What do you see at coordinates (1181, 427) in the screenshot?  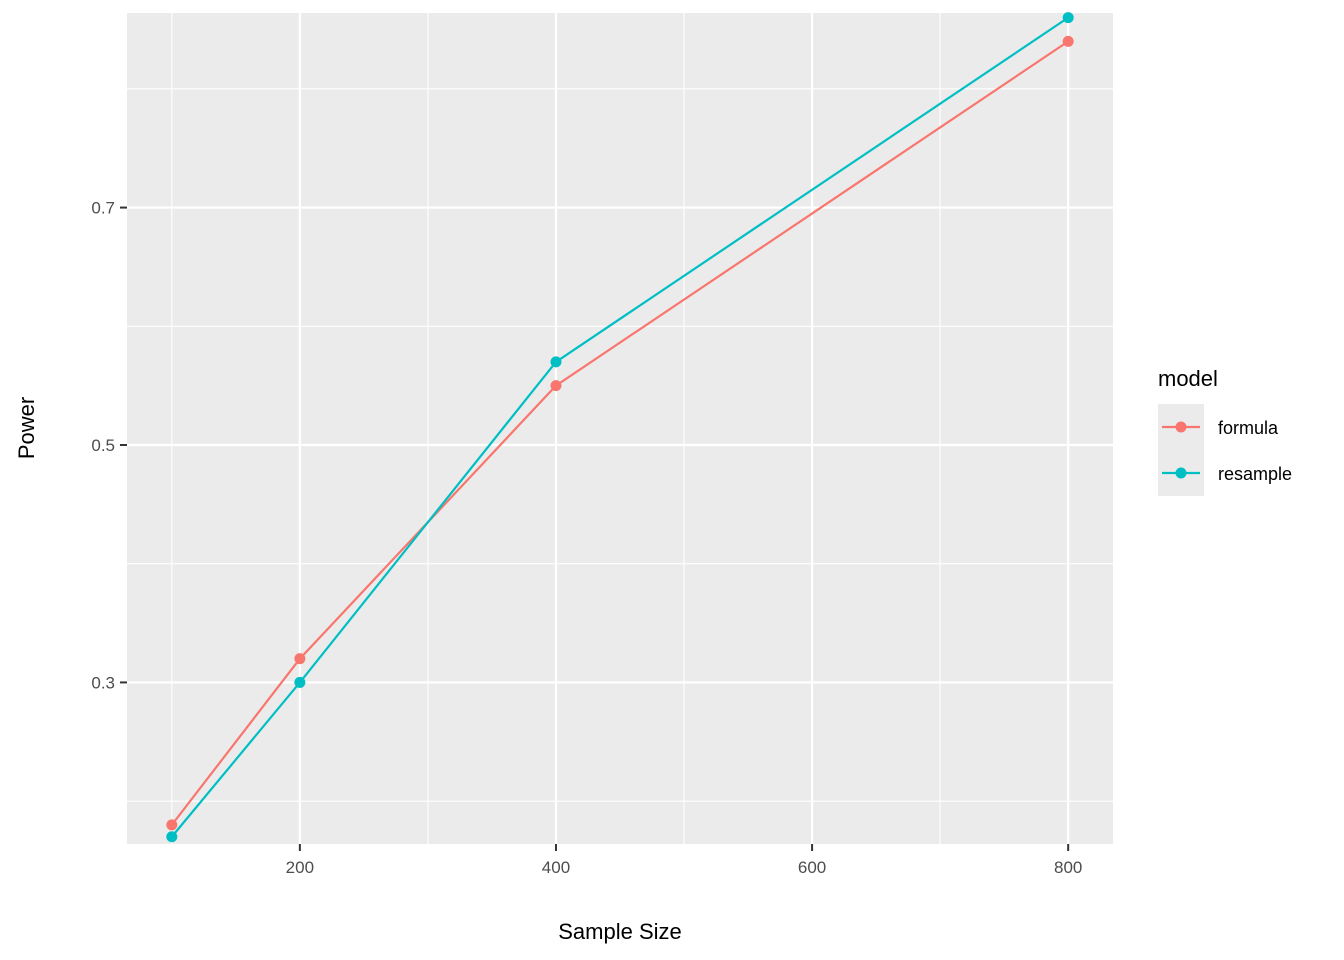 I see `legend-key-point-formula` at bounding box center [1181, 427].